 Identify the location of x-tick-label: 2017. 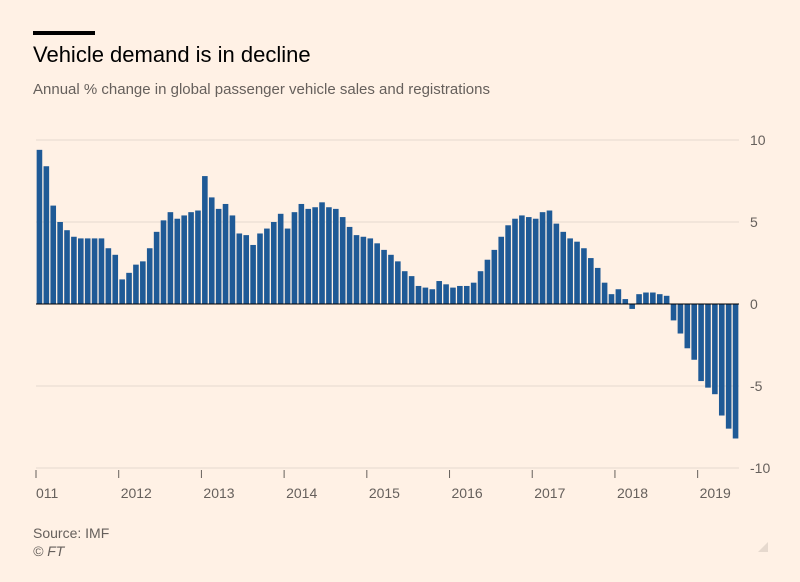
(549, 493).